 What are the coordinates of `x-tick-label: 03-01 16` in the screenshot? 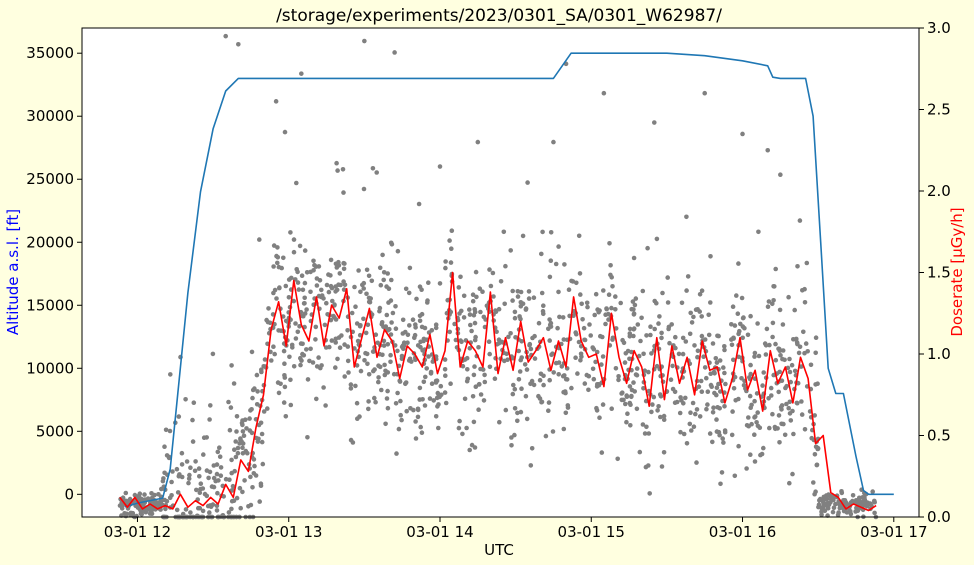 It's located at (742, 532).